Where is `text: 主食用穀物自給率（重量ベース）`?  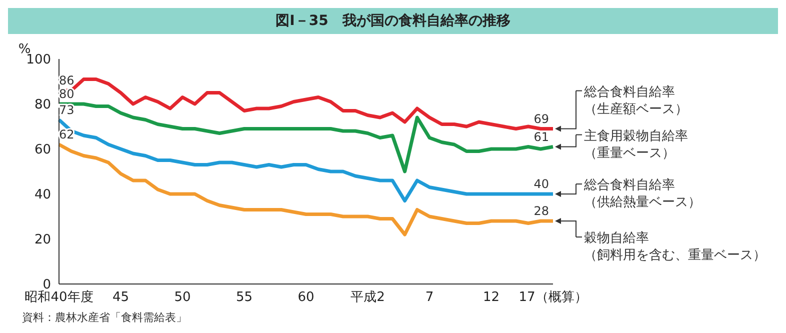 text: 主食用穀物自給率（重量ベース） is located at coordinates (636, 144).